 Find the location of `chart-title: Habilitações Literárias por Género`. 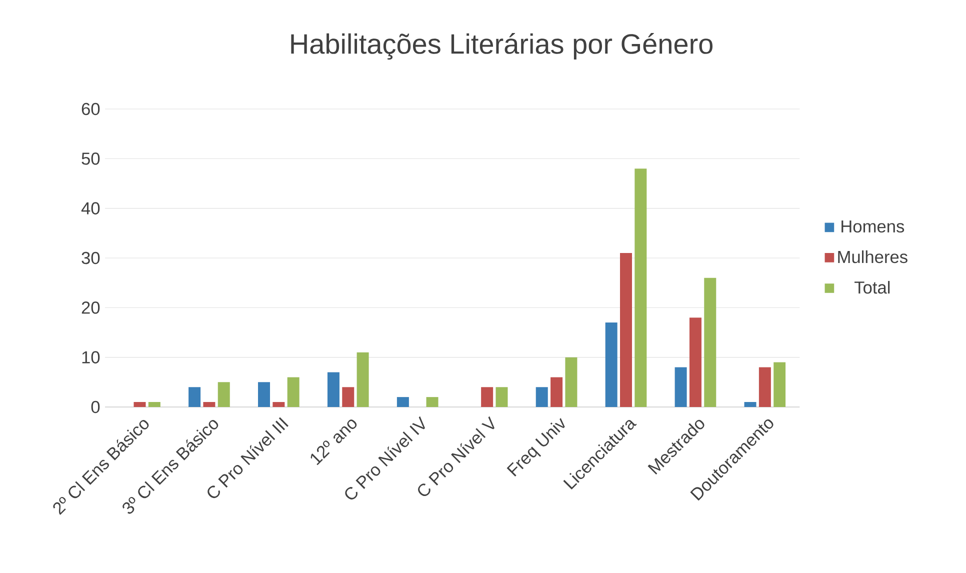

chart-title: Habilitações Literárias por Género is located at coordinates (501, 46).